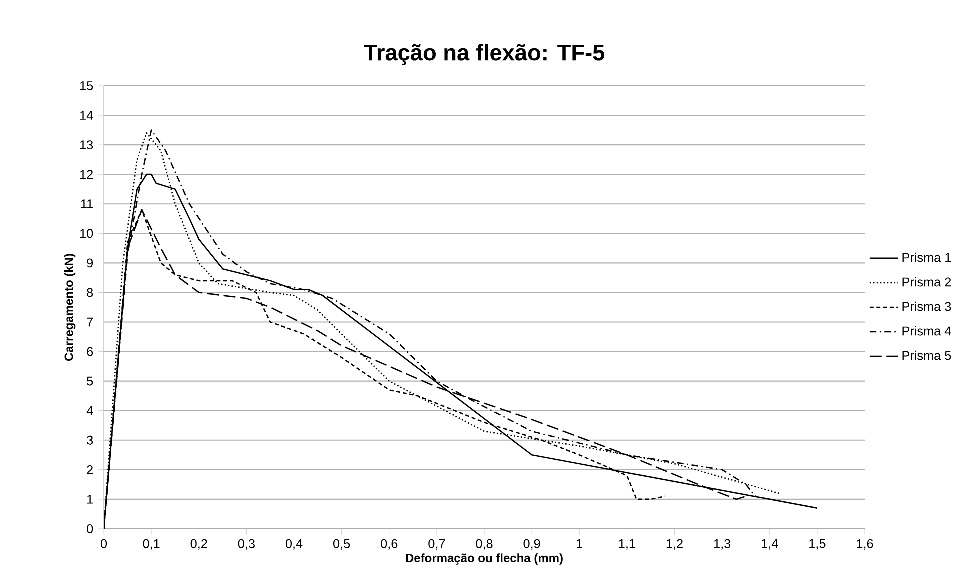 The width and height of the screenshot is (978, 571). Describe the element at coordinates (151, 544) in the screenshot. I see `x-tick-label: 0,1` at that location.